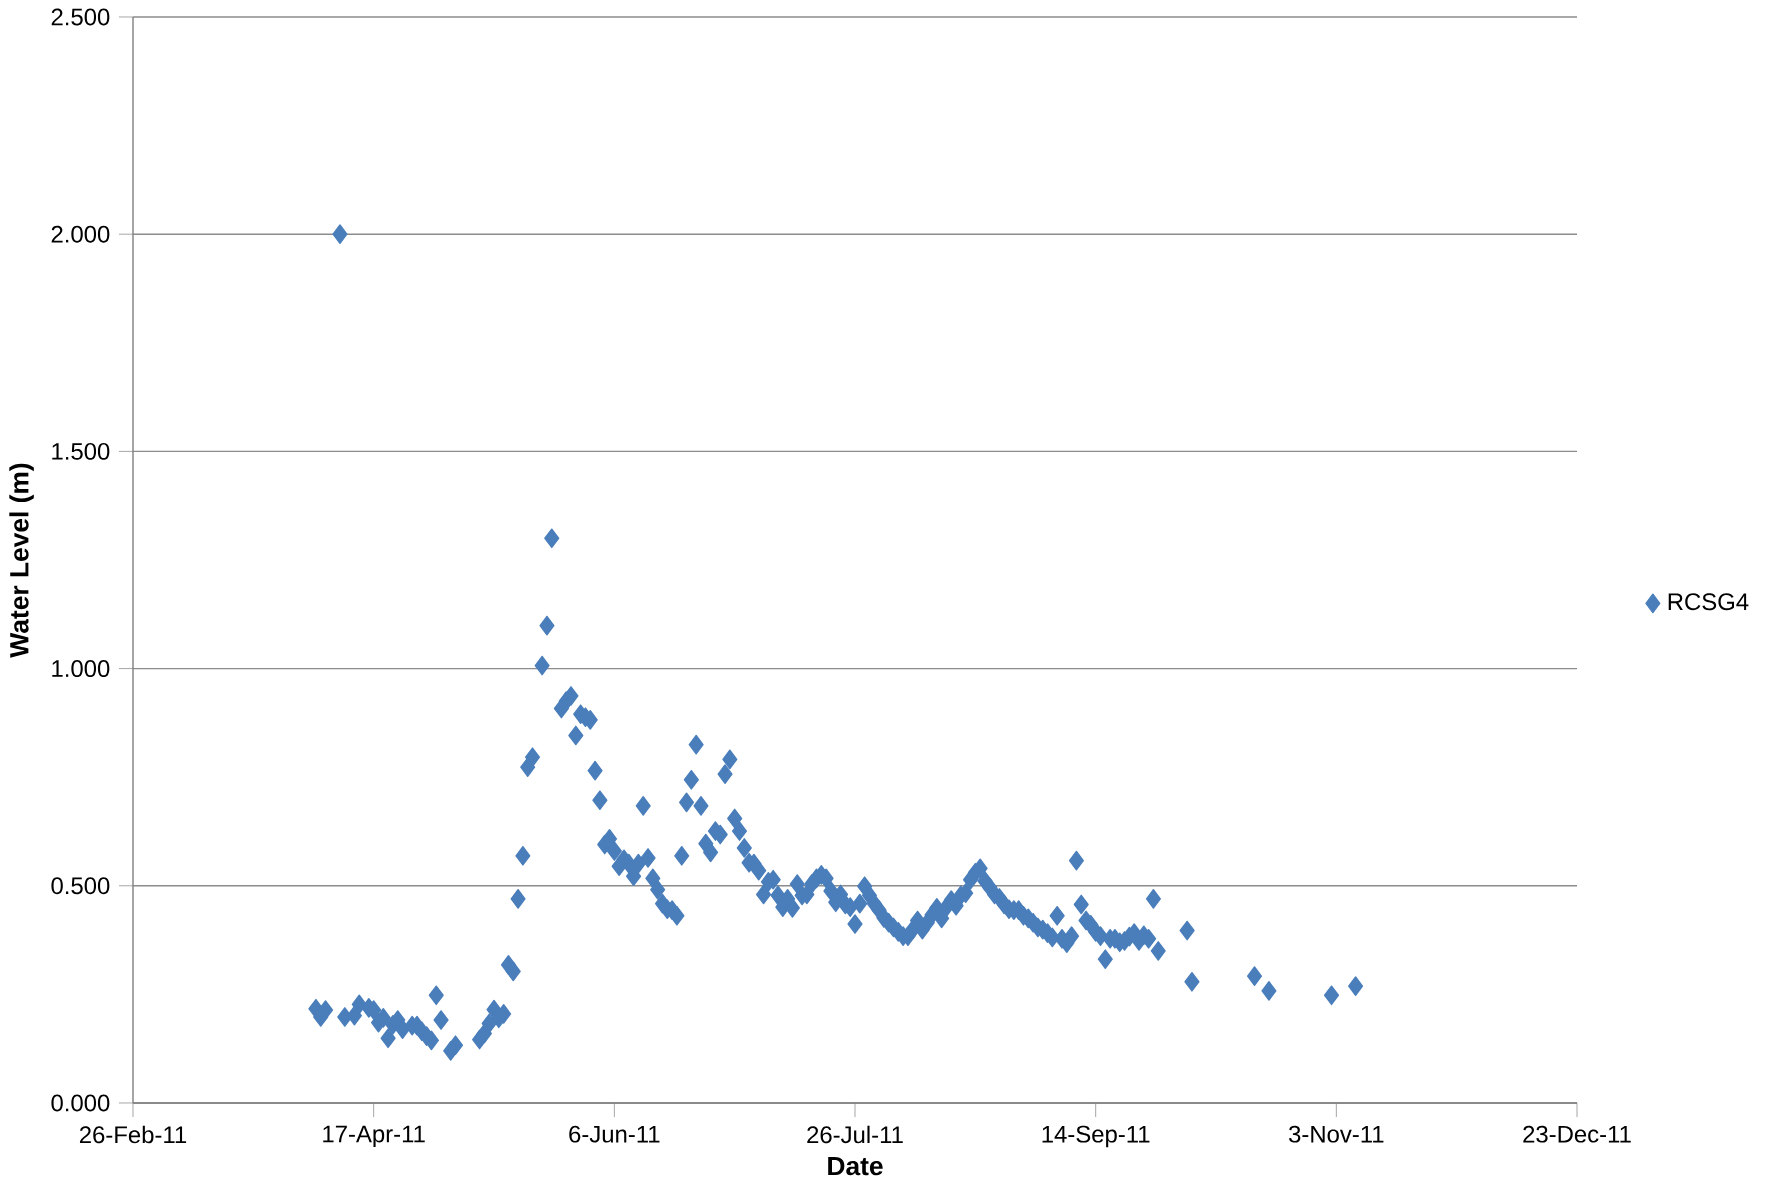 The image size is (1778, 1193). What do you see at coordinates (133, 1134) in the screenshot?
I see `x-tick-label: 26-Feb-11` at bounding box center [133, 1134].